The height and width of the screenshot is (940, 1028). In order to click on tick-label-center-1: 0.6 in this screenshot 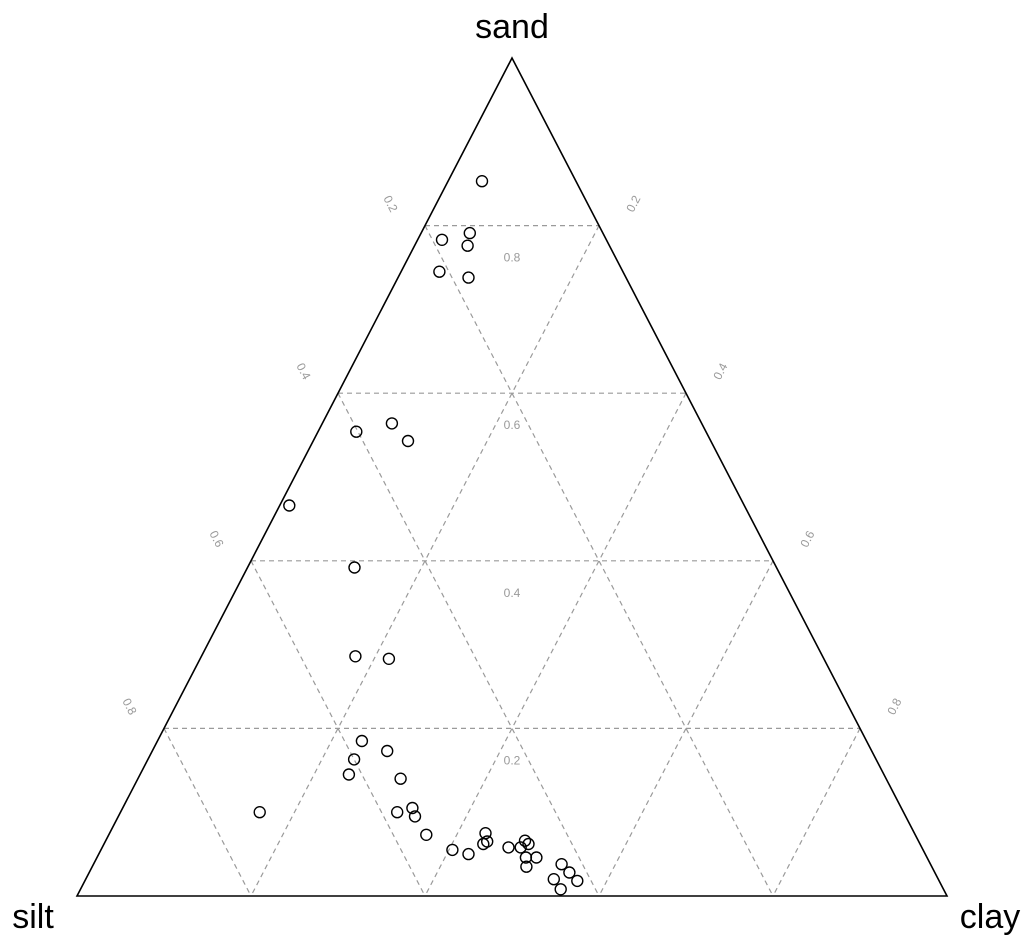, I will do `click(512, 425)`.